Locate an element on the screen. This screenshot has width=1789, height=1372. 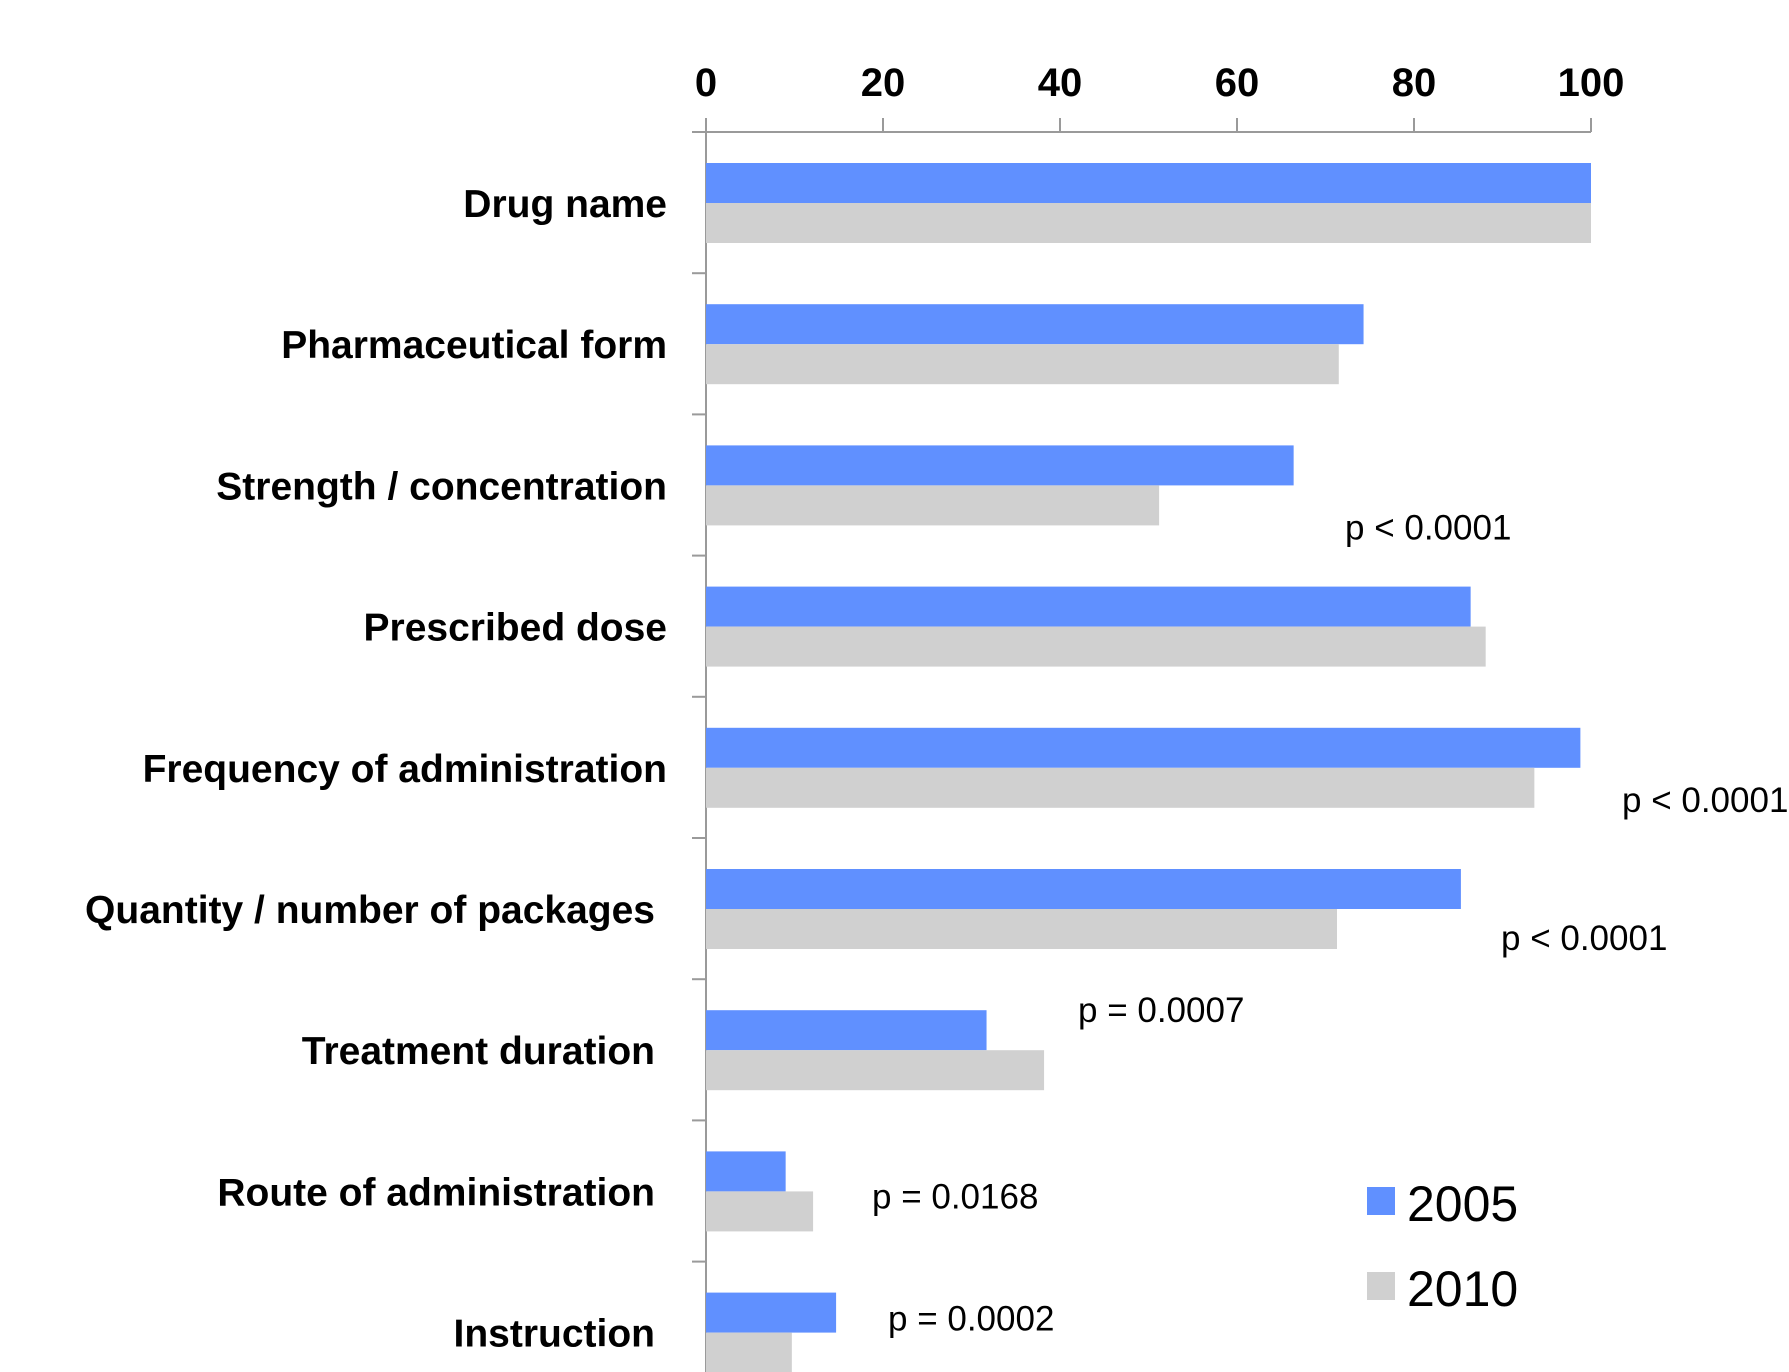
category-label: Quantity / number of packages is located at coordinates (370, 910).